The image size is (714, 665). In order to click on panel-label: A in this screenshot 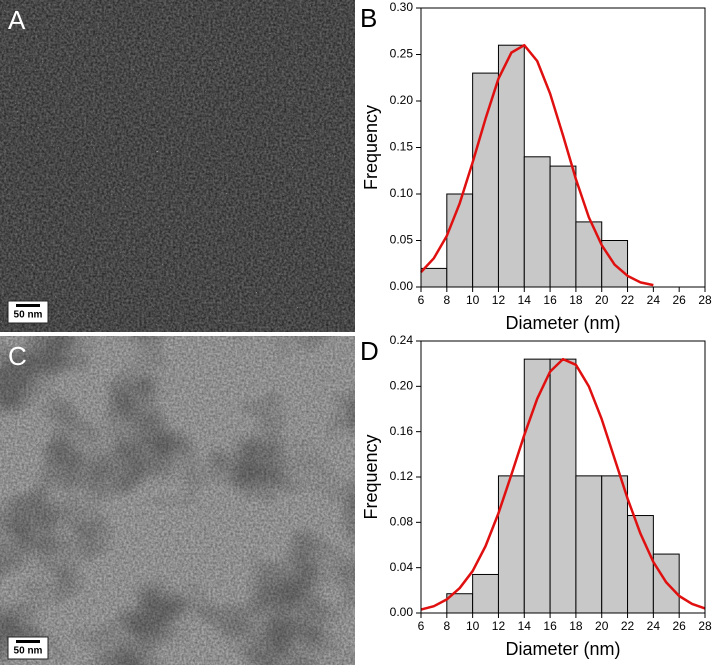, I will do `click(17, 20)`.